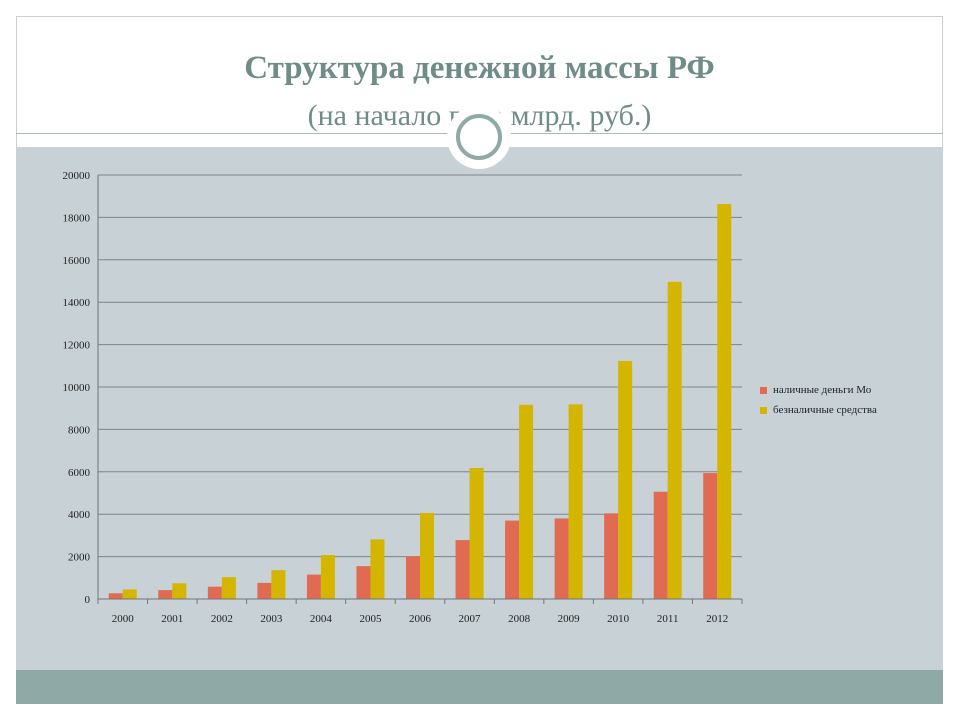 The height and width of the screenshot is (720, 960). Describe the element at coordinates (77, 303) in the screenshot. I see `y-tick-label: 14000` at that location.